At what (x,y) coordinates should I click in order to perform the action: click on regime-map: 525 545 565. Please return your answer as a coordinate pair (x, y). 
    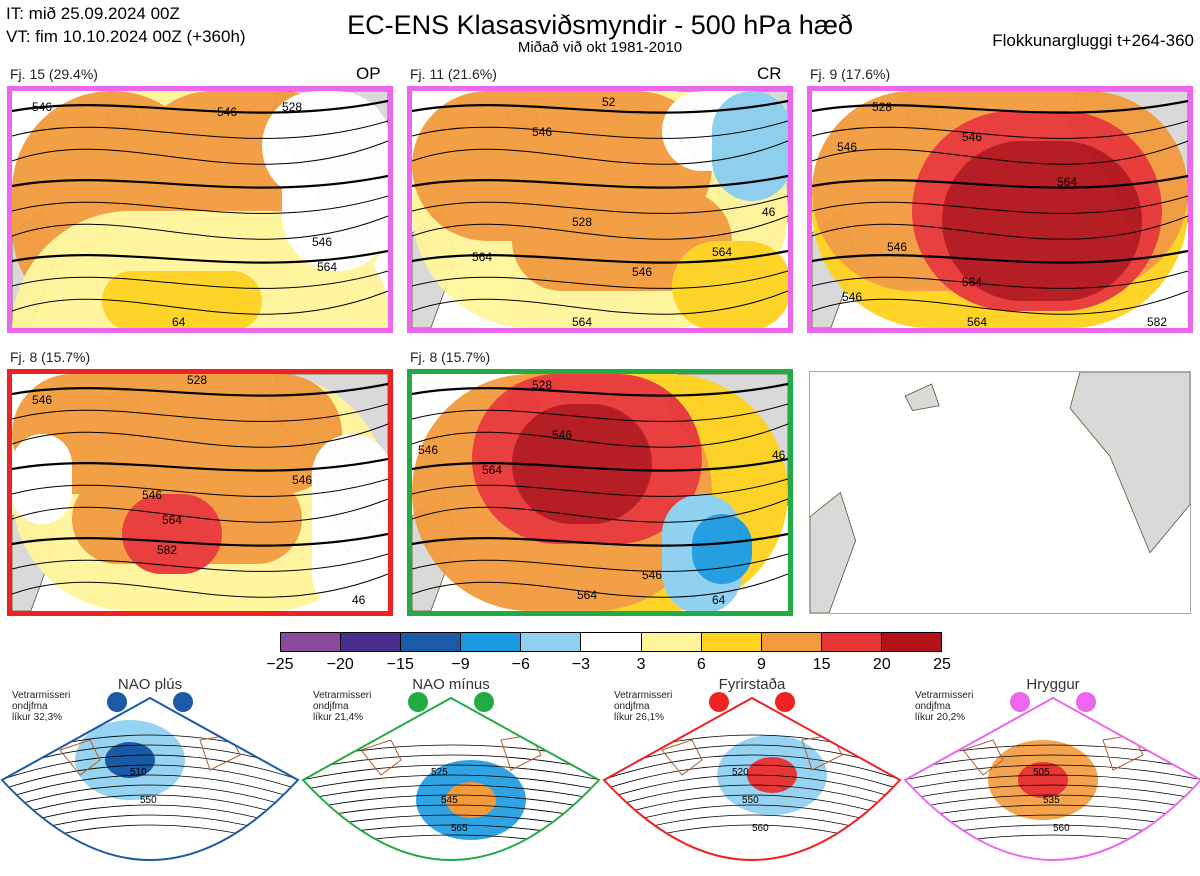
    Looking at the image, I should click on (451, 775).